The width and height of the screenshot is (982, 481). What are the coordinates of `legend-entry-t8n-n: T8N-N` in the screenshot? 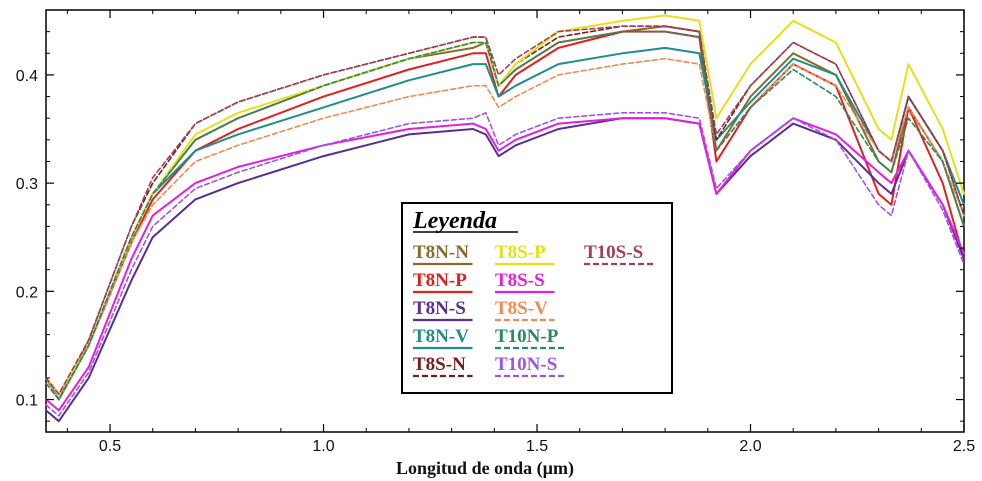 It's located at (441, 252).